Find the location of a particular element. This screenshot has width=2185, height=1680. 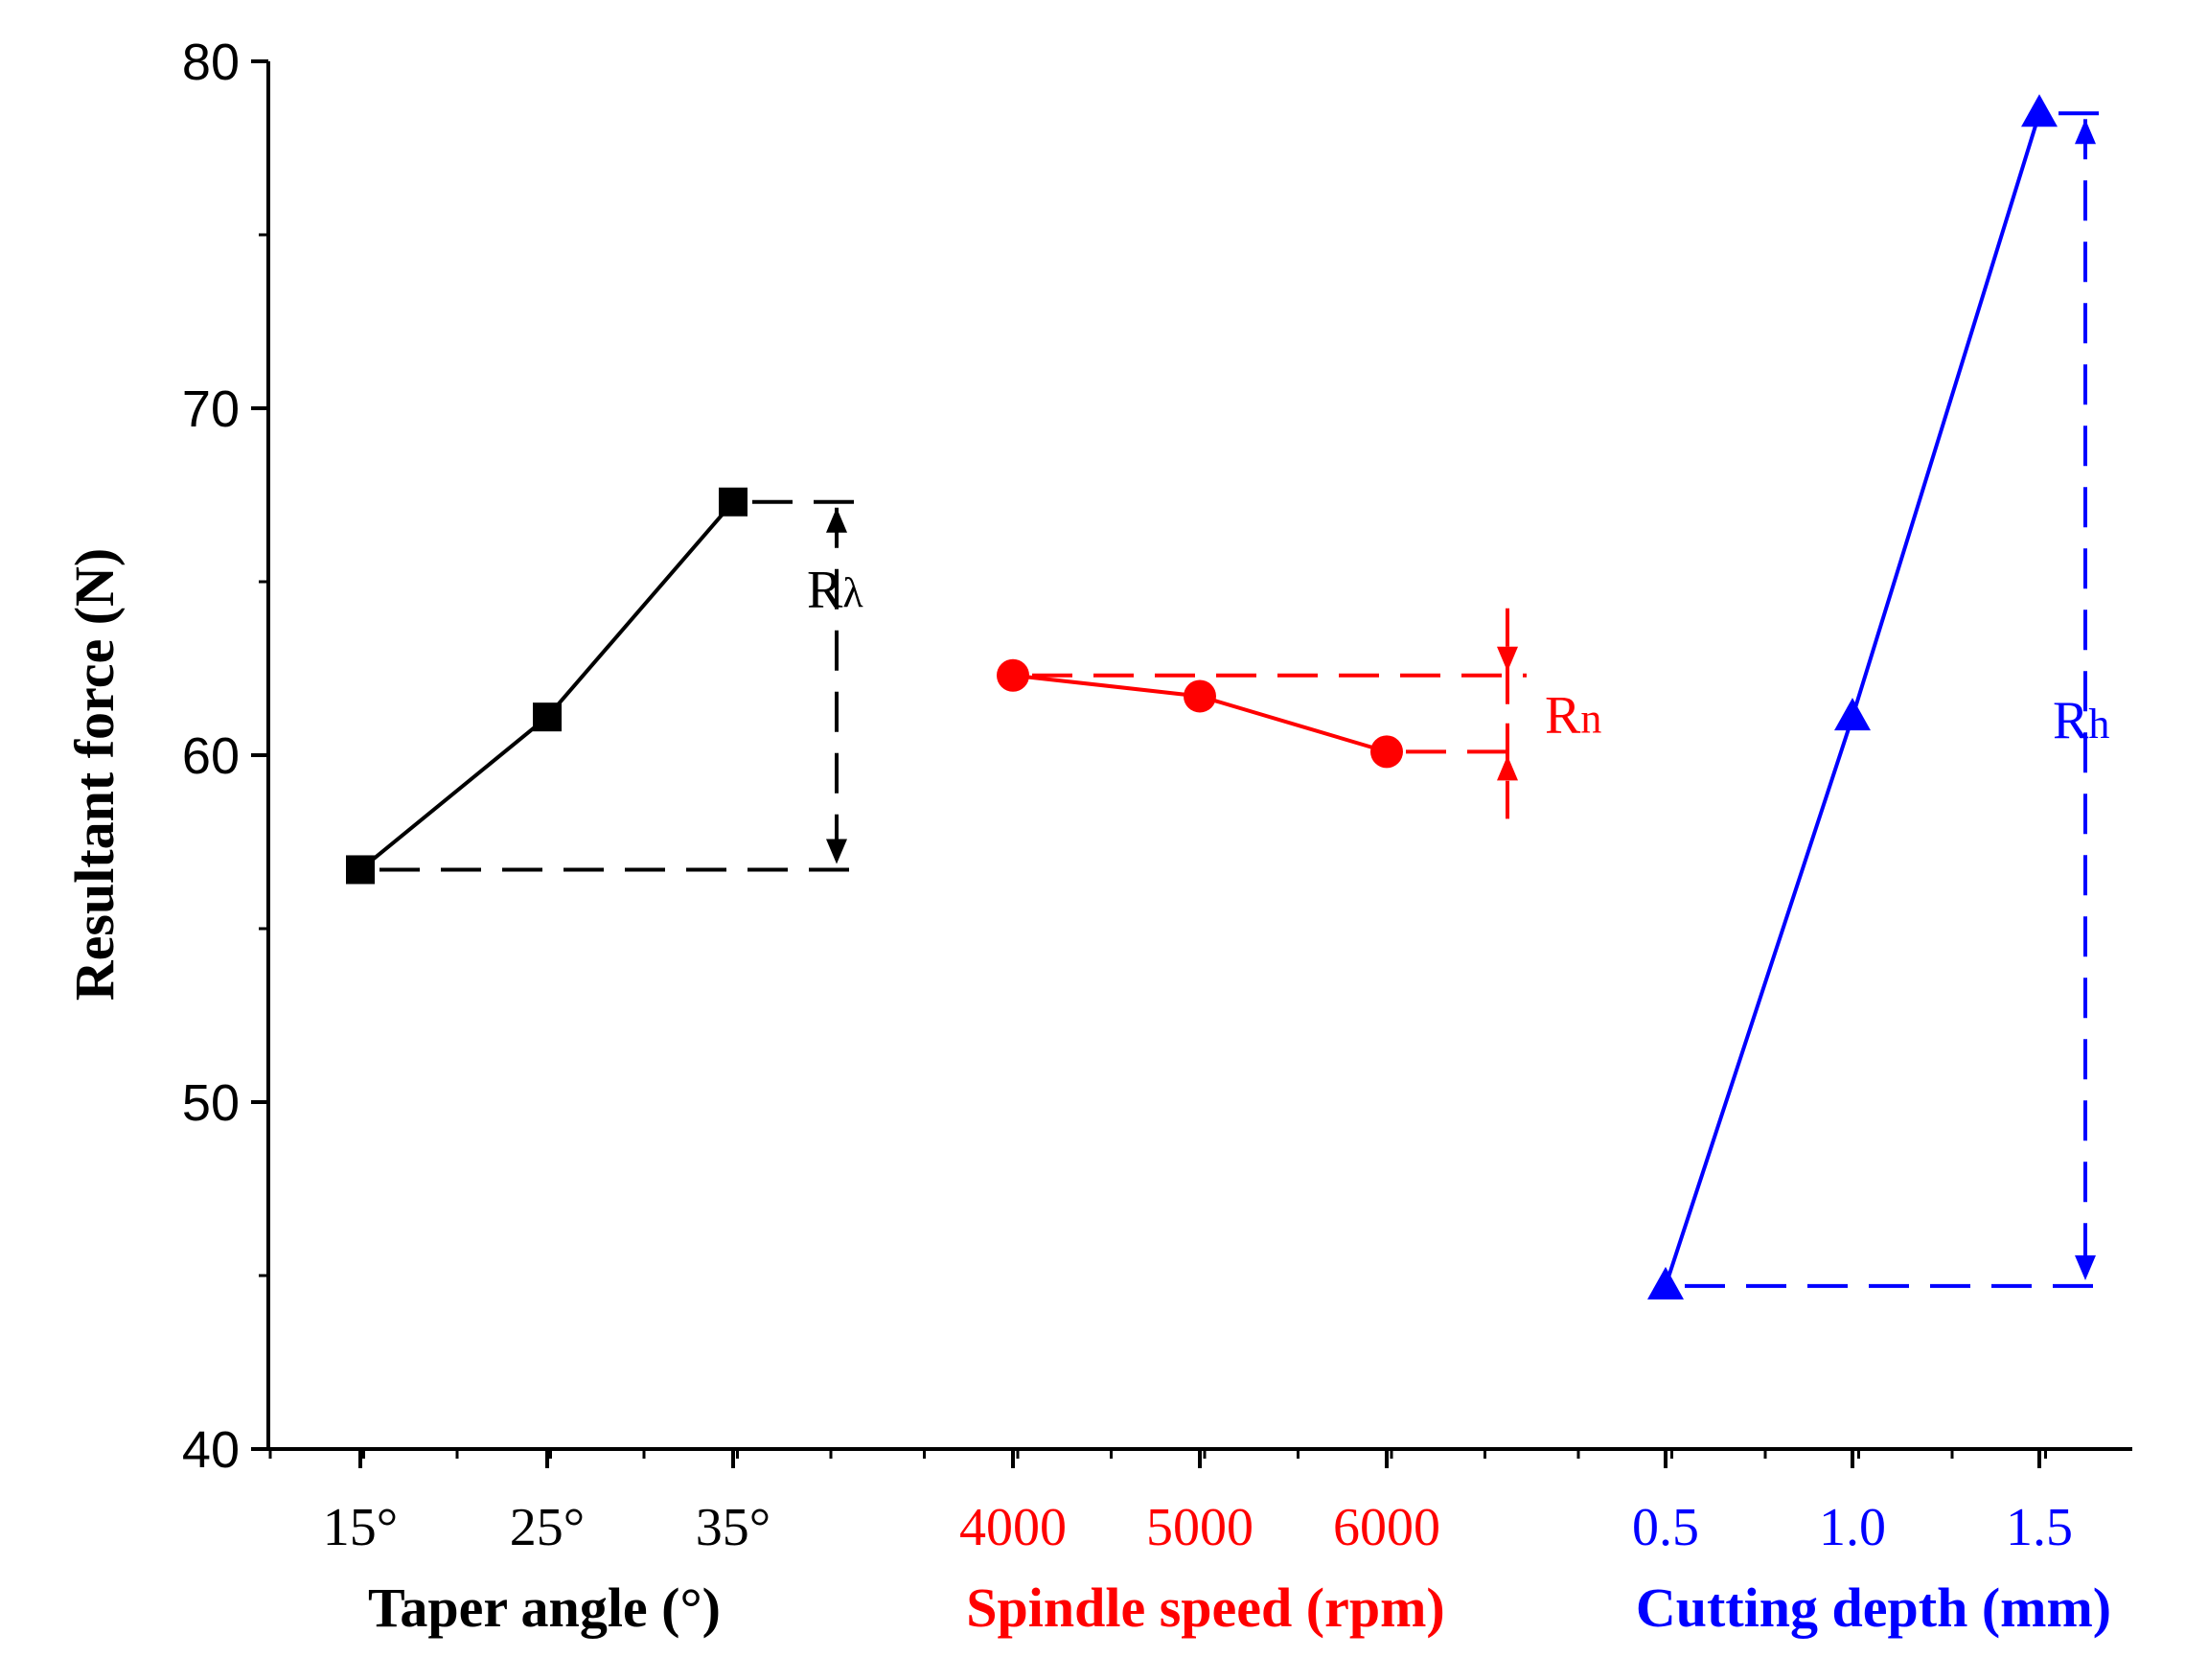

y-tick-label: 60 is located at coordinates (211, 756).